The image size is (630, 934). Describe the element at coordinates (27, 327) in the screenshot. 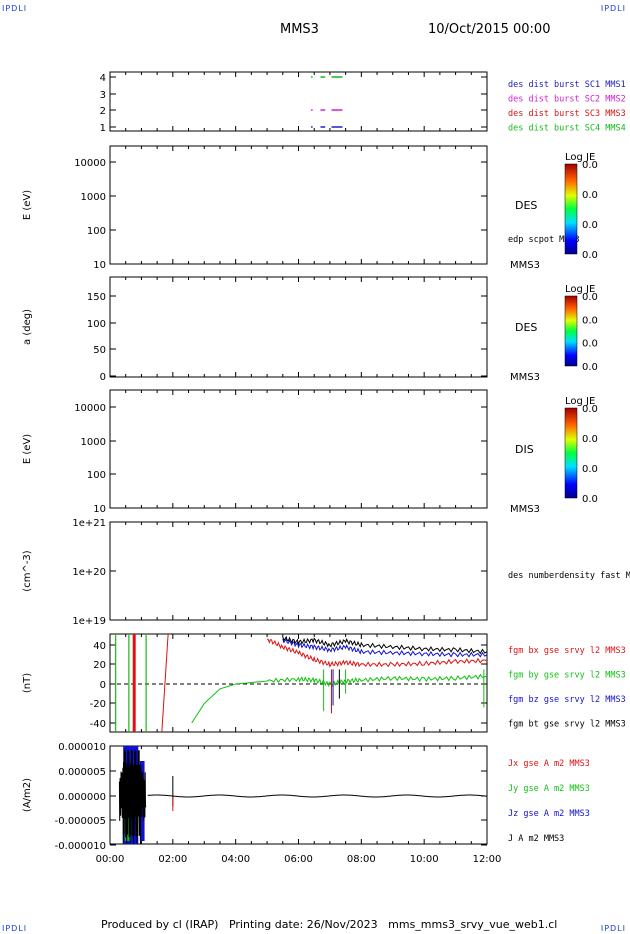

I see `y-axis-label: a (deg)` at that location.